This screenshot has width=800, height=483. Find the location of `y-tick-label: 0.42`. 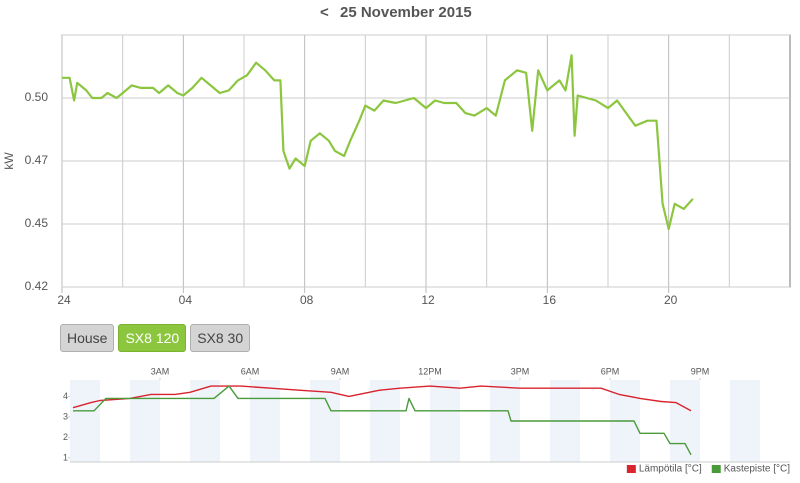

y-tick-label: 0.42 is located at coordinates (37, 286).